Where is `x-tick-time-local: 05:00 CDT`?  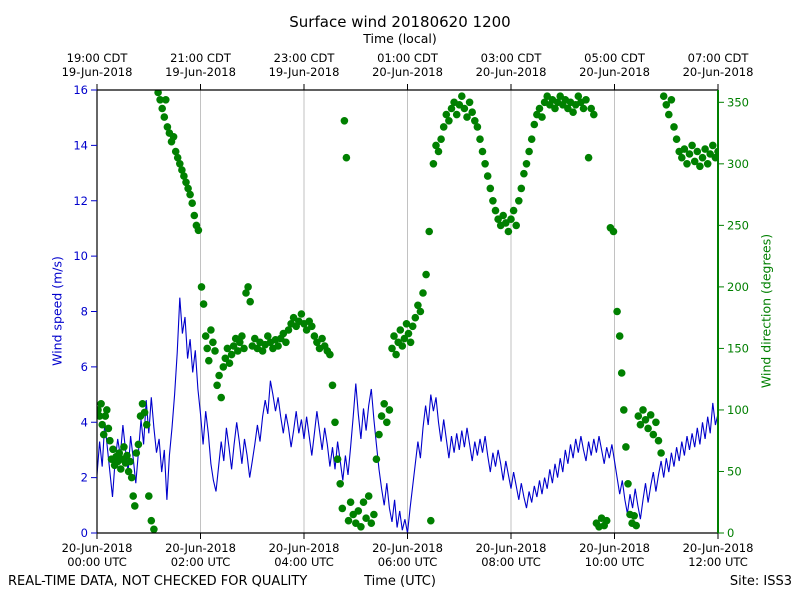 x-tick-time-local: 05:00 CDT is located at coordinates (615, 58).